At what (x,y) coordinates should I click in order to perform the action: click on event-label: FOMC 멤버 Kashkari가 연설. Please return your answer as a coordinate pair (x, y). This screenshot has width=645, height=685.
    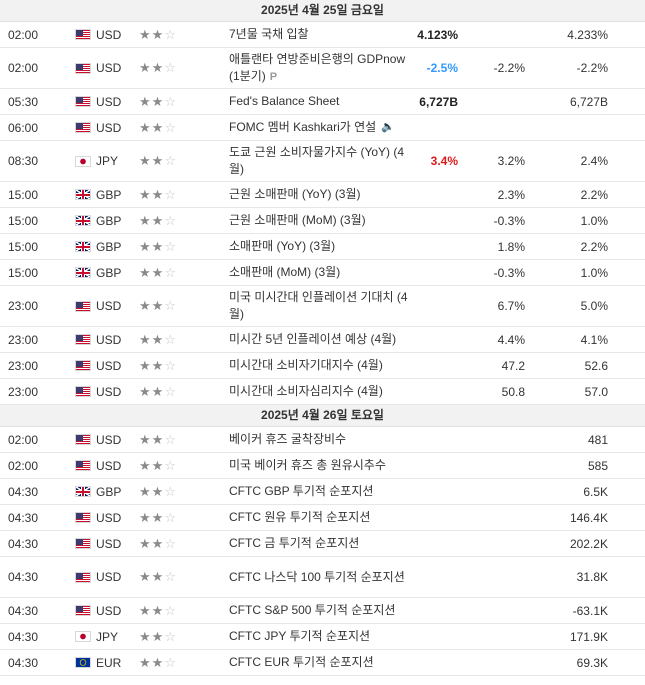
    Looking at the image, I should click on (303, 127).